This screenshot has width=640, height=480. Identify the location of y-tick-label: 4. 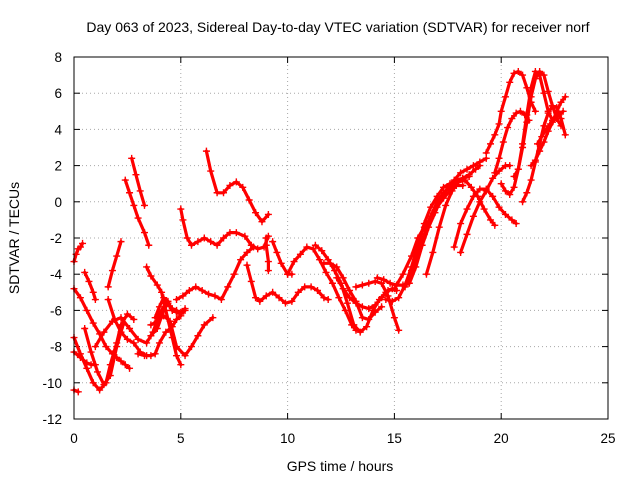
(58, 129).